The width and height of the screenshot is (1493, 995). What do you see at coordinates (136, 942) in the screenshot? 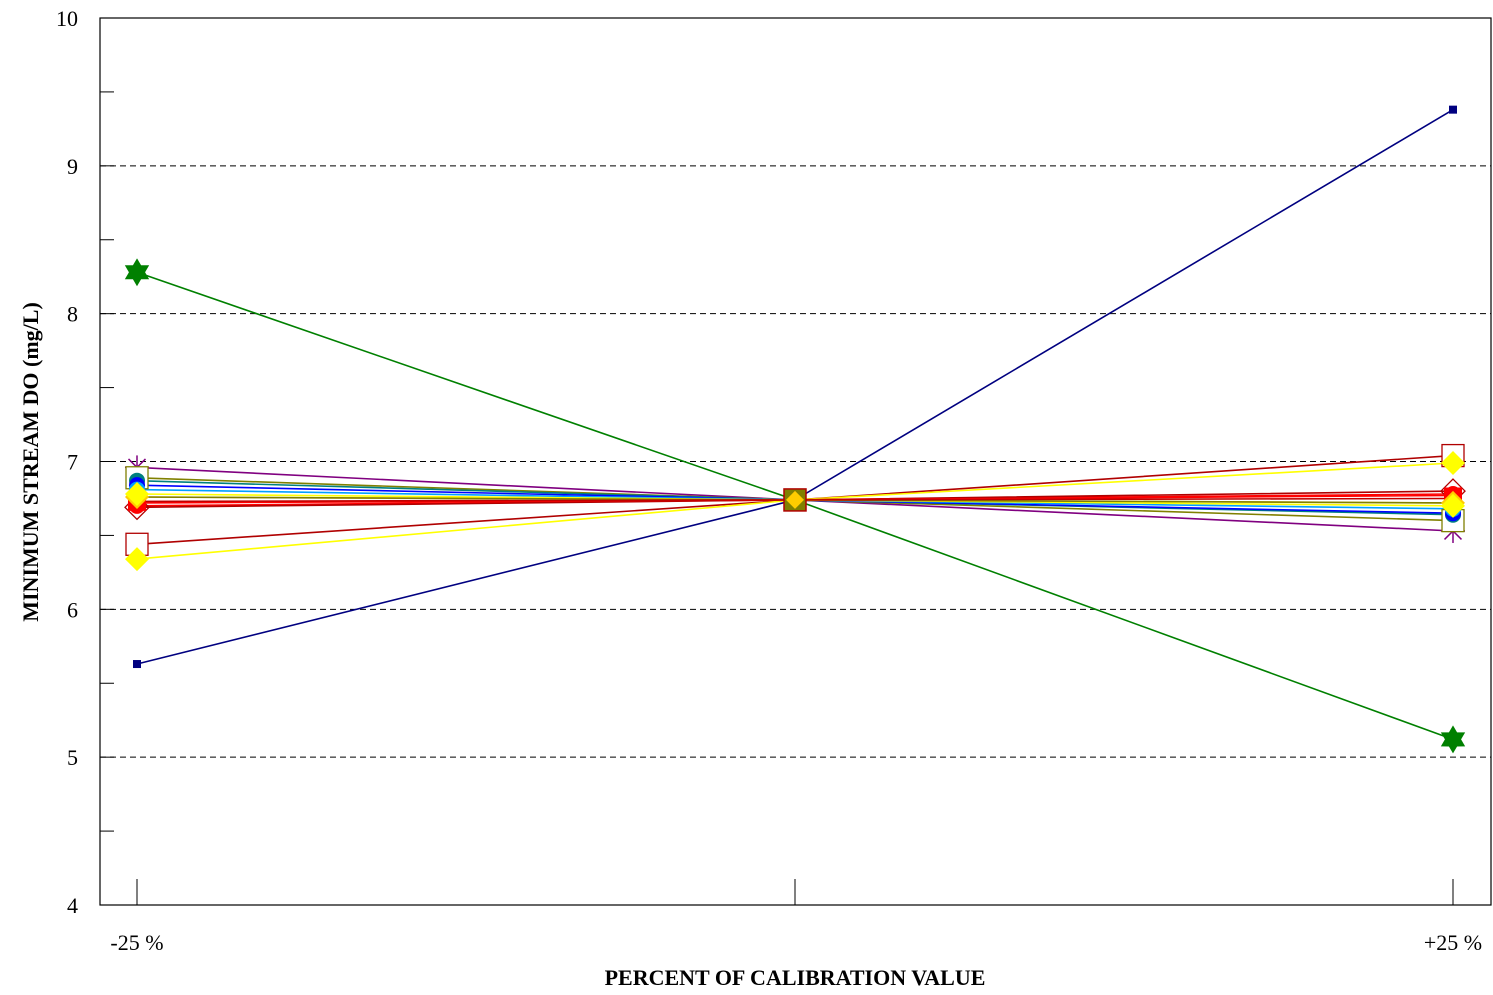
I see `x-tick-label: -25 %` at bounding box center [136, 942].